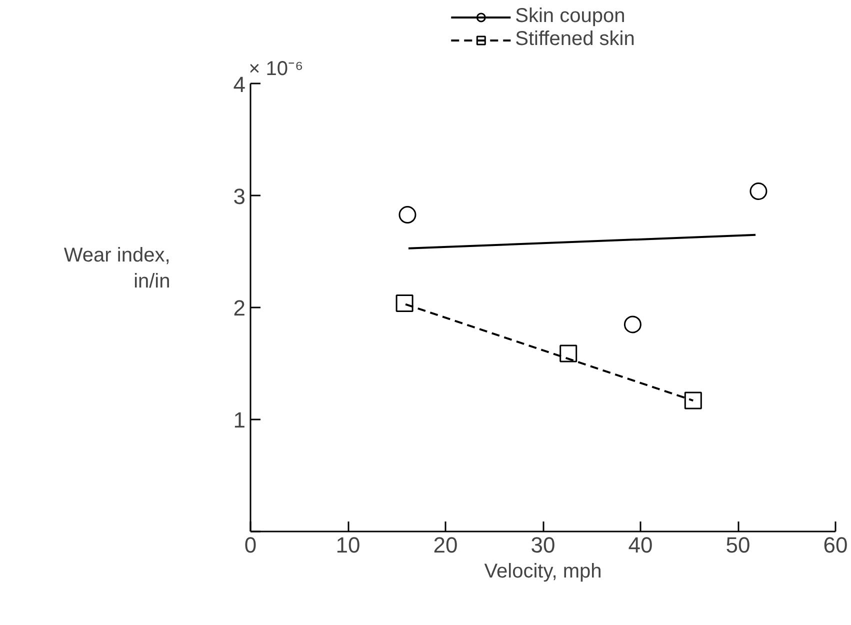 This screenshot has width=851, height=625. I want to click on x-tick-label: 30, so click(543, 545).